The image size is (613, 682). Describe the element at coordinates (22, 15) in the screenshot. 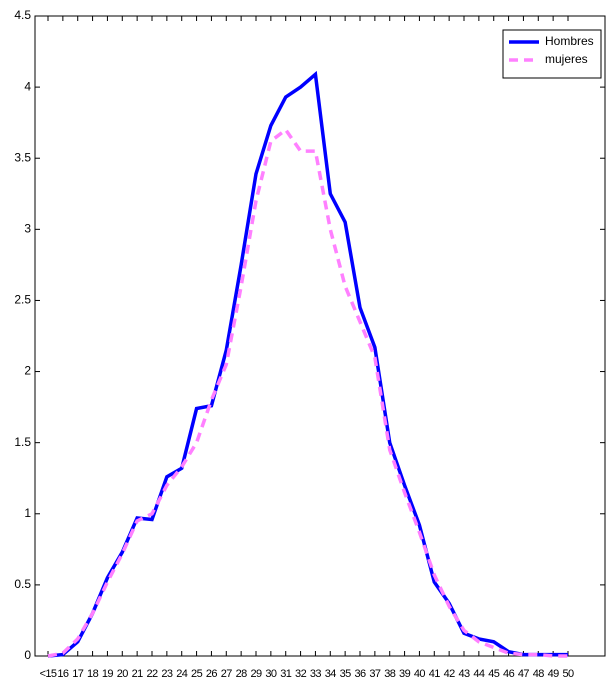

I see `y-tick-label: 4.5` at that location.